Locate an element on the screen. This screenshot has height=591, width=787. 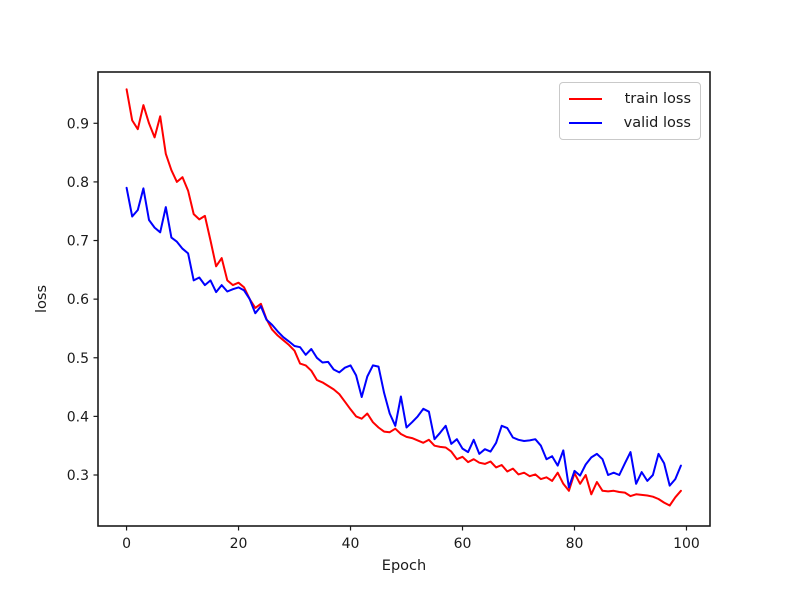
train-loss-line-swatch is located at coordinates (585, 99).